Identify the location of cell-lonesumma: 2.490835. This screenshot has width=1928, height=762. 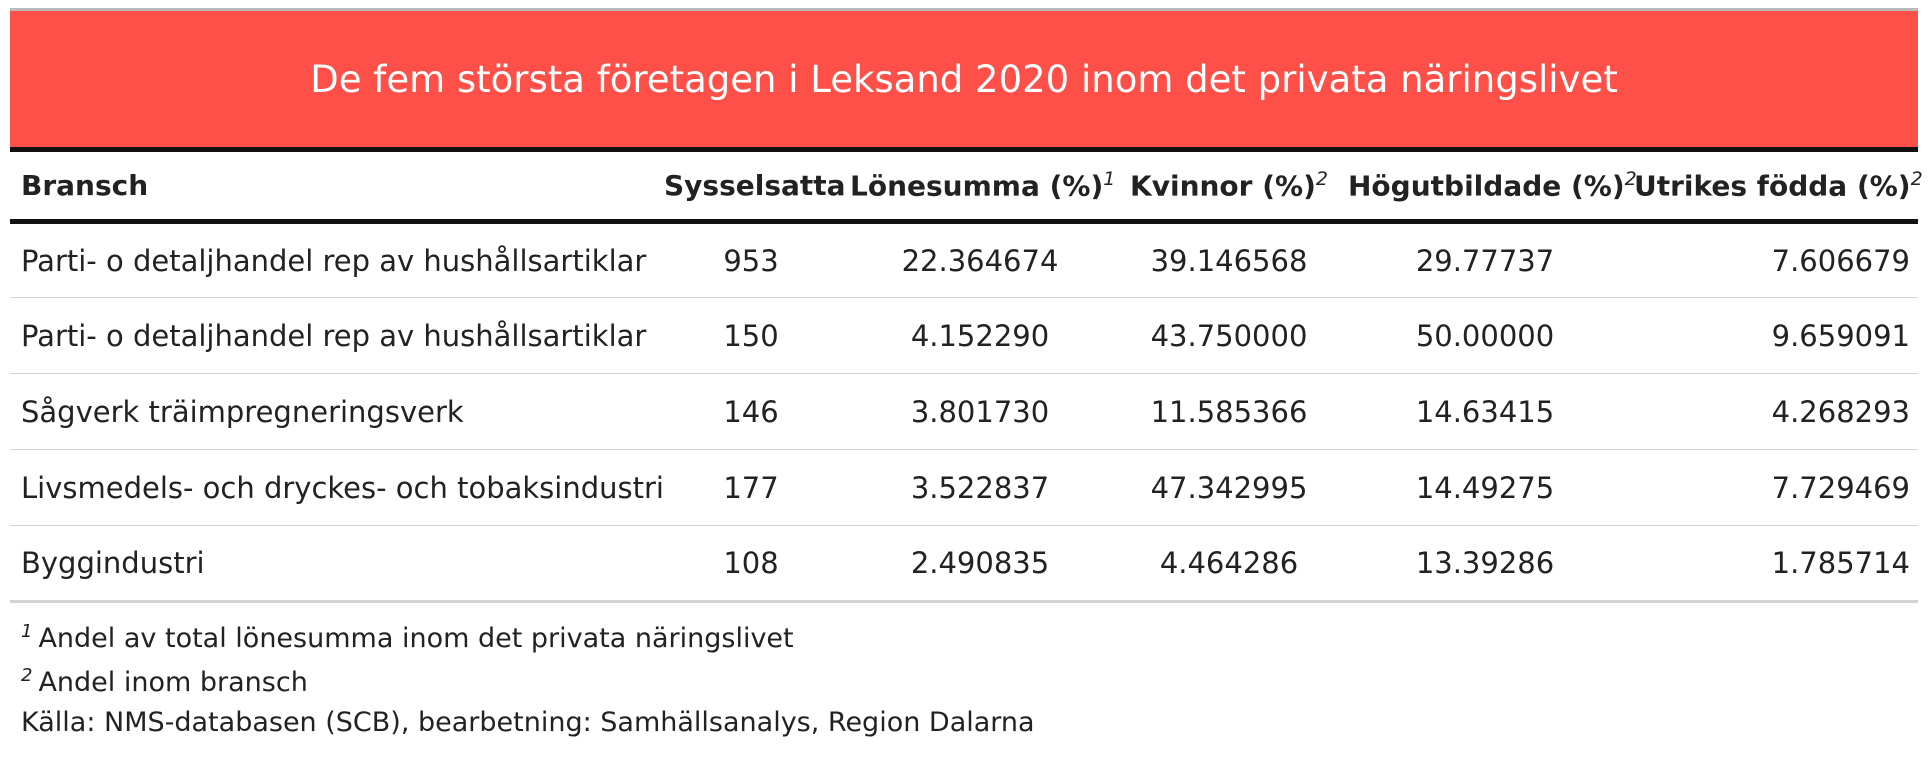
(980, 564).